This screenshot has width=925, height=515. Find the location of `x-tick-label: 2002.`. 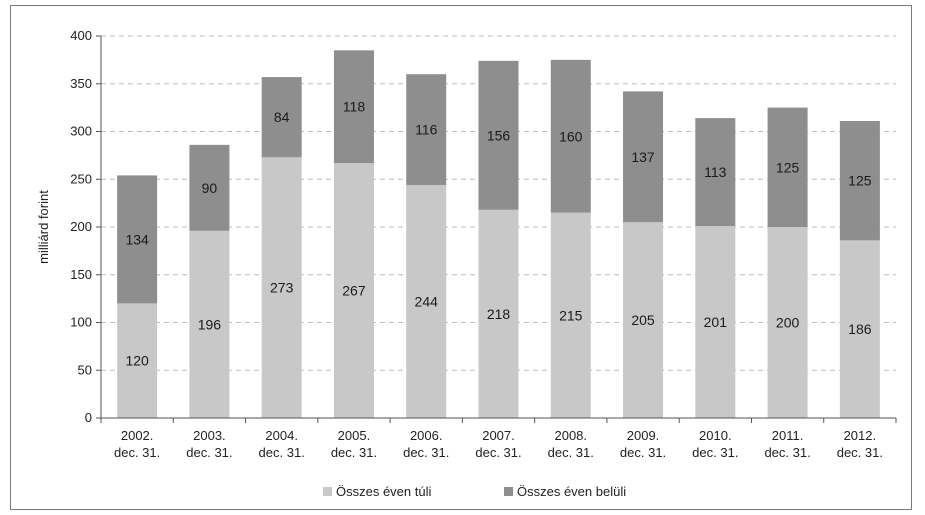

x-tick-label: 2002. is located at coordinates (137, 435).